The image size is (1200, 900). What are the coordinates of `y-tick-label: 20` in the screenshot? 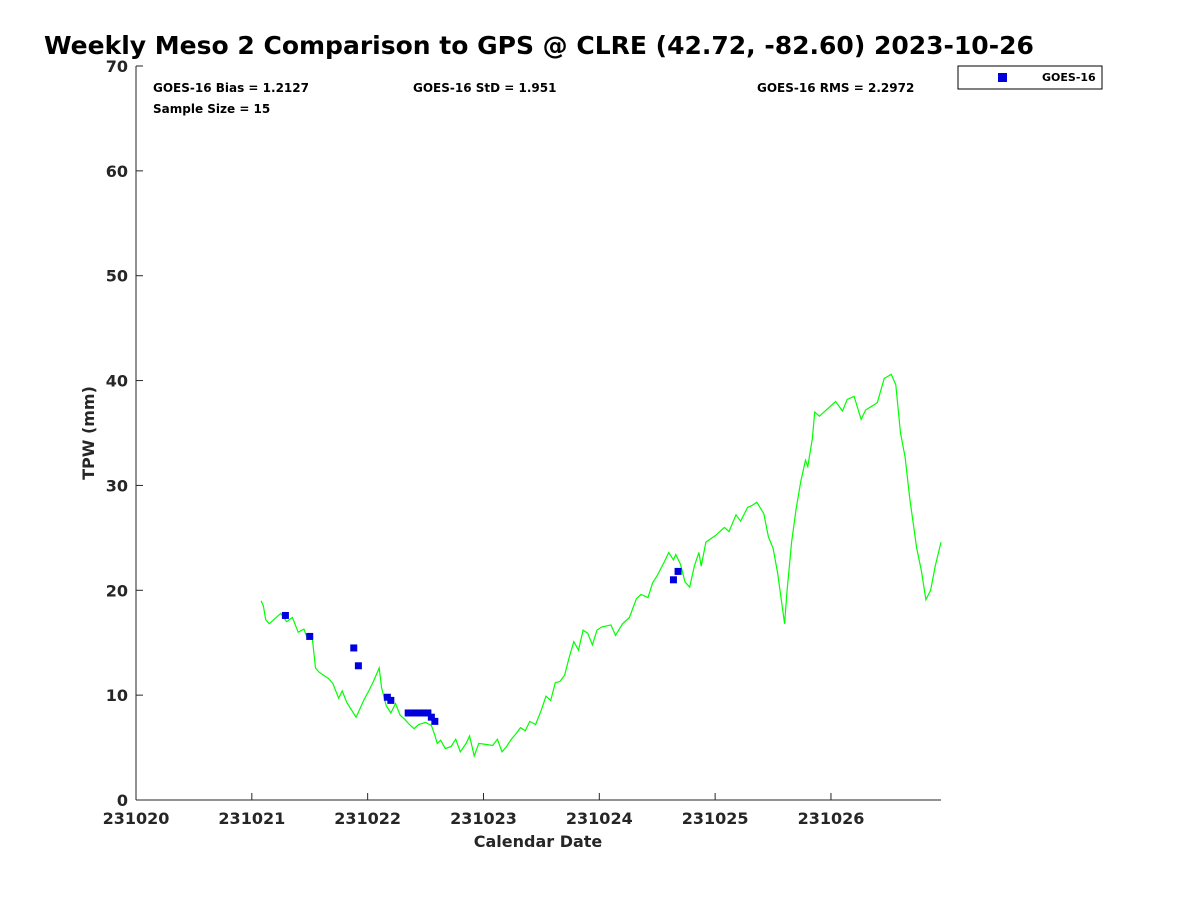 It's located at (117, 590).